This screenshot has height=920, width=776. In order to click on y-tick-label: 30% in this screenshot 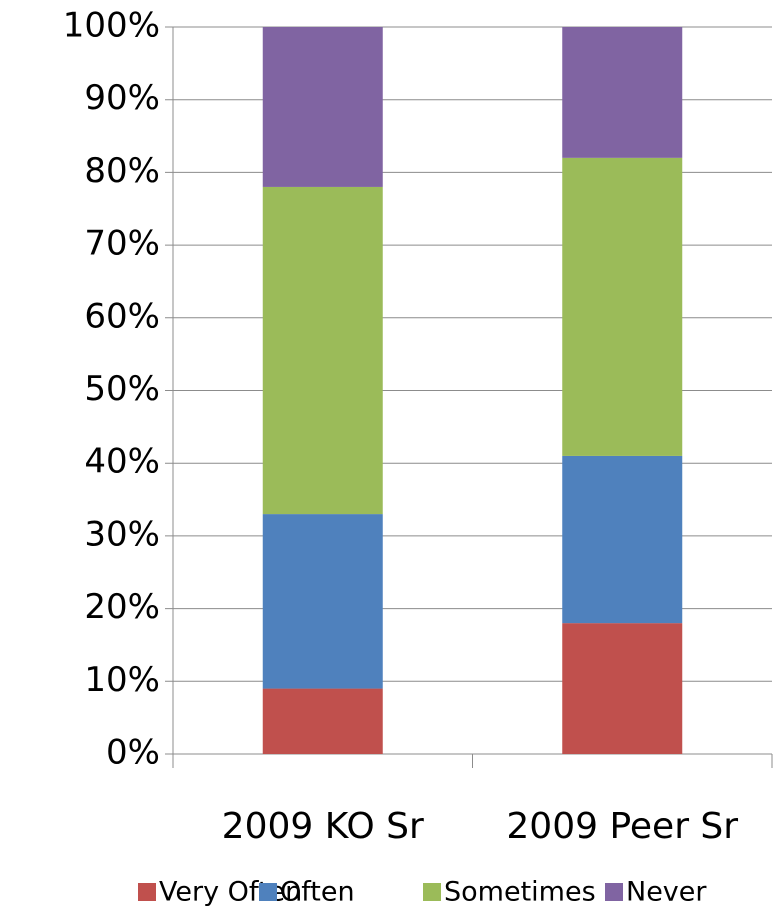, I will do `click(122, 534)`.